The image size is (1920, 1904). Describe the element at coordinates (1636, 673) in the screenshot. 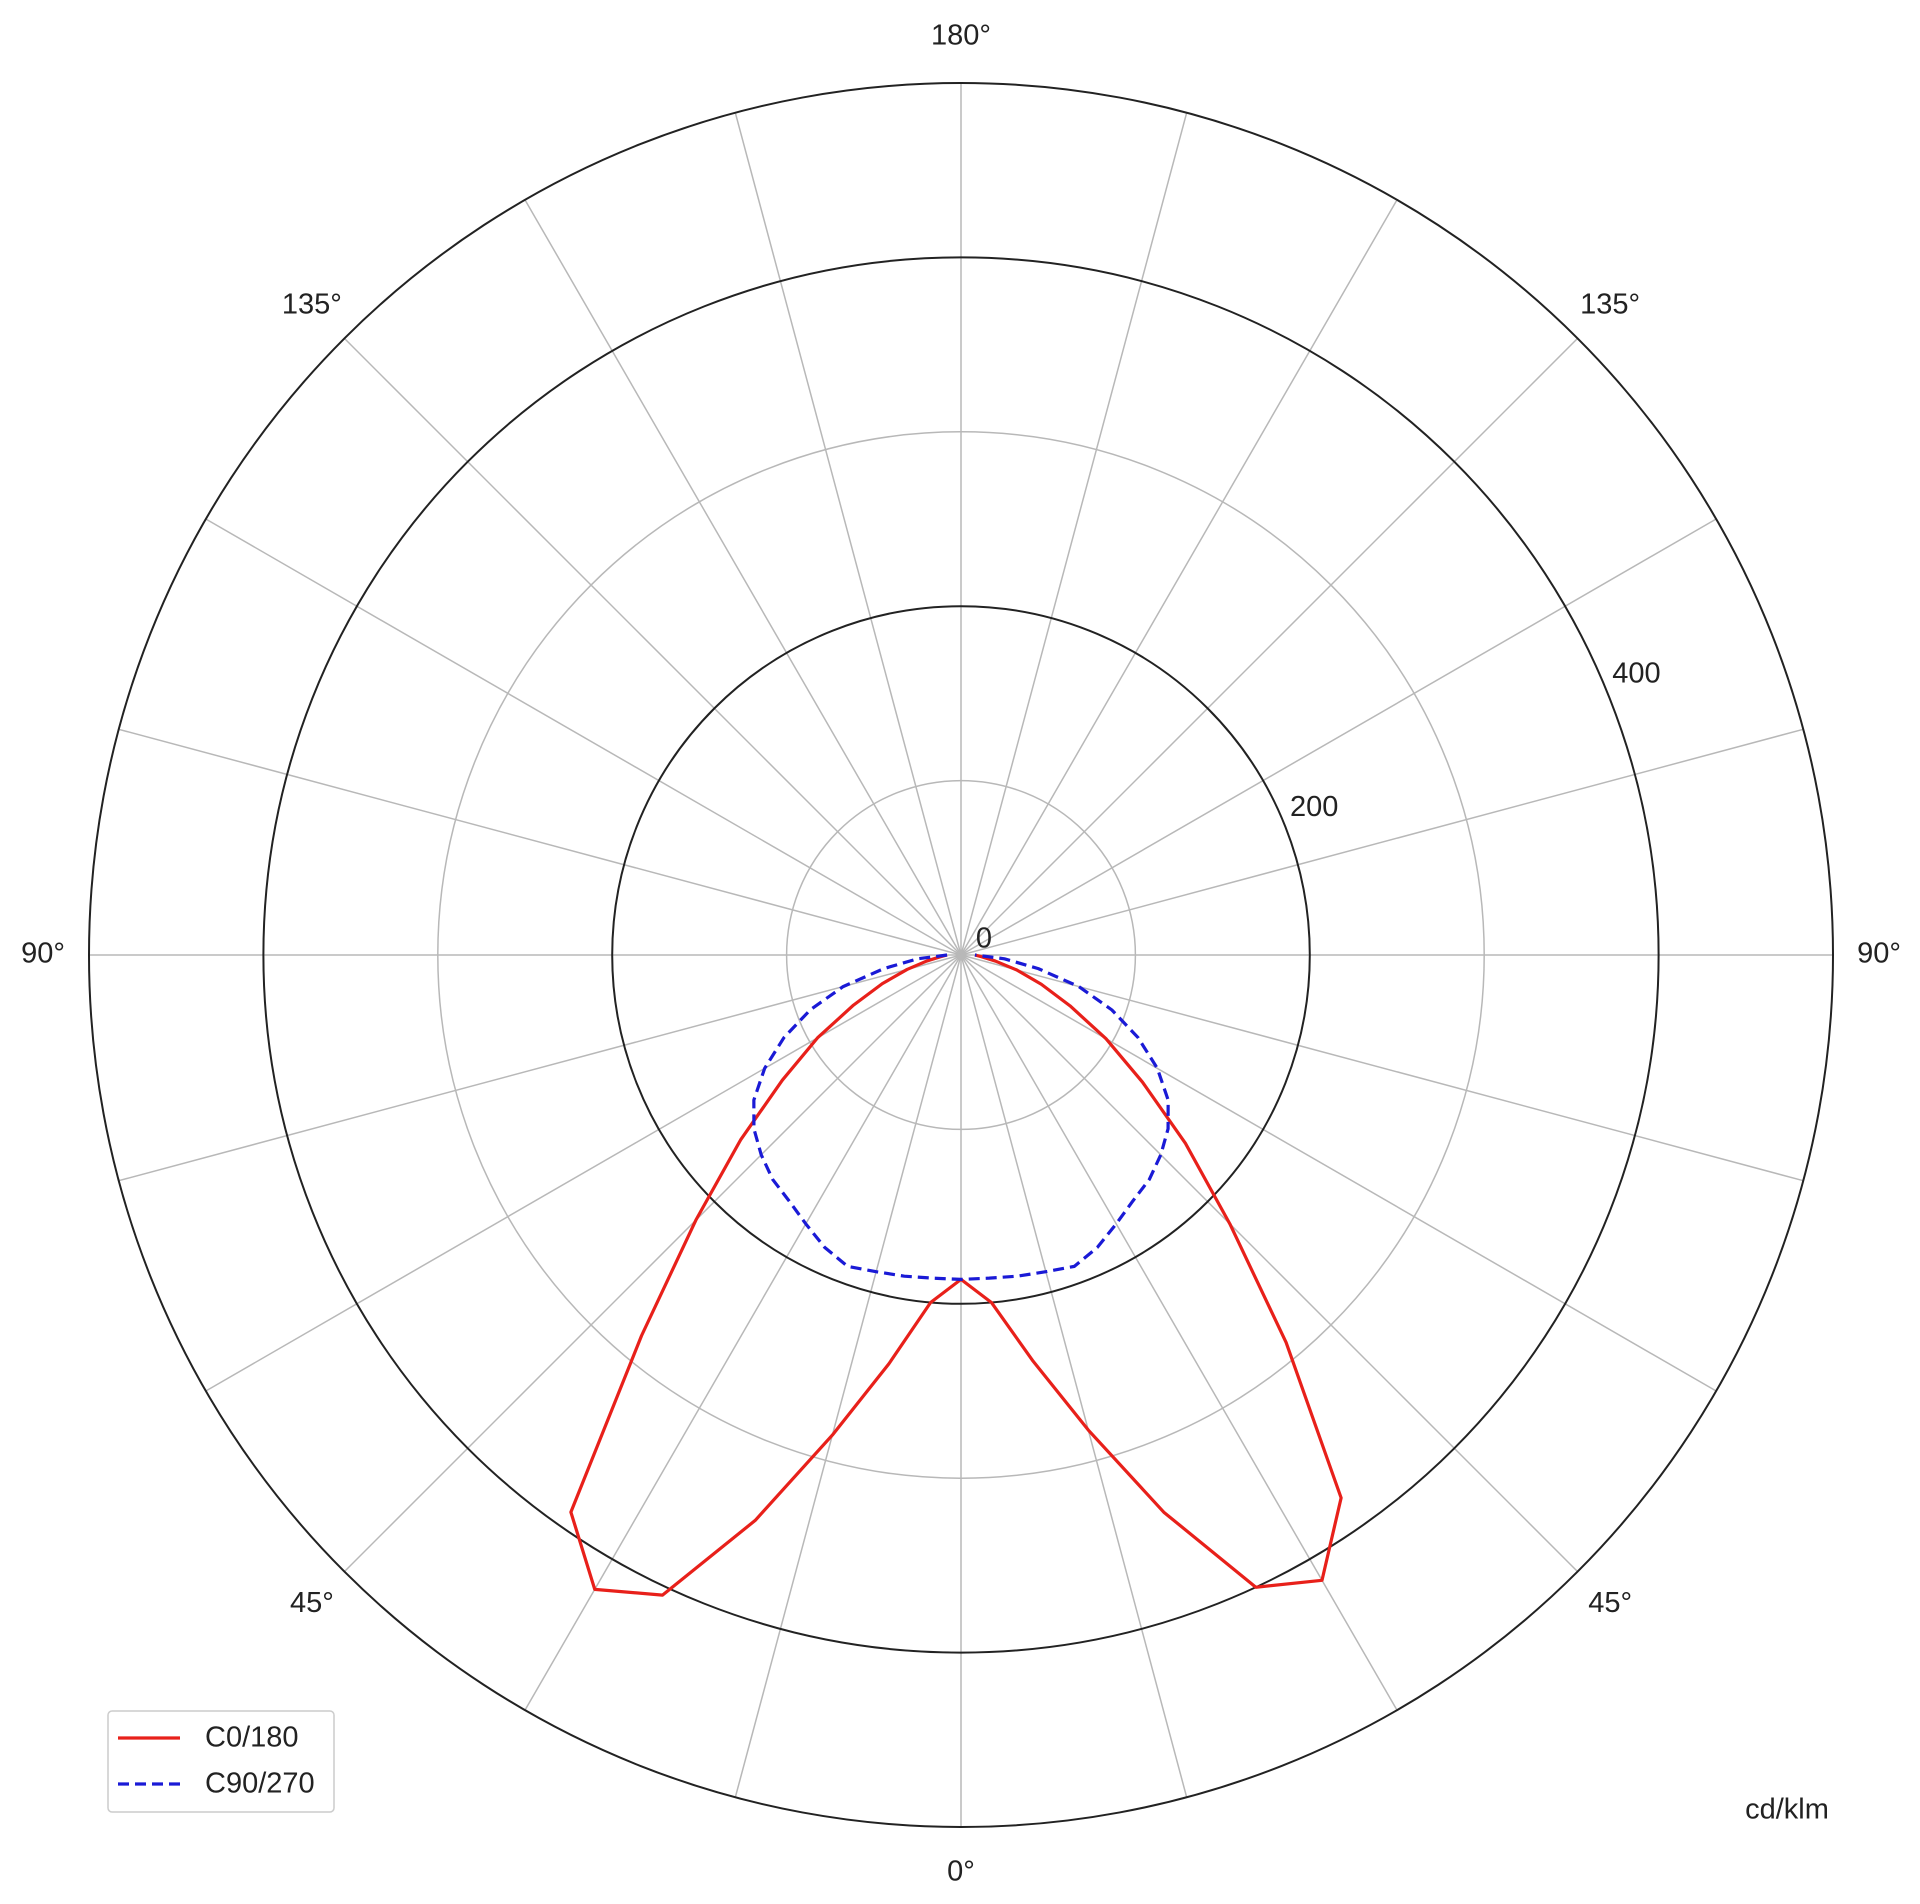

I see `r-tick-label: 400` at that location.